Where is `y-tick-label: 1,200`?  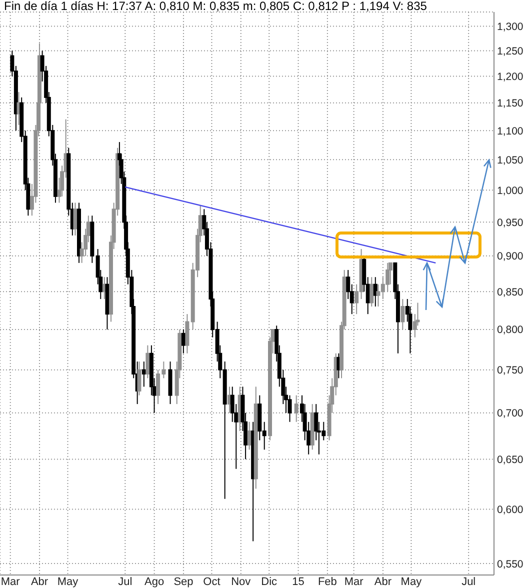 y-tick-label: 1,200 is located at coordinates (510, 76).